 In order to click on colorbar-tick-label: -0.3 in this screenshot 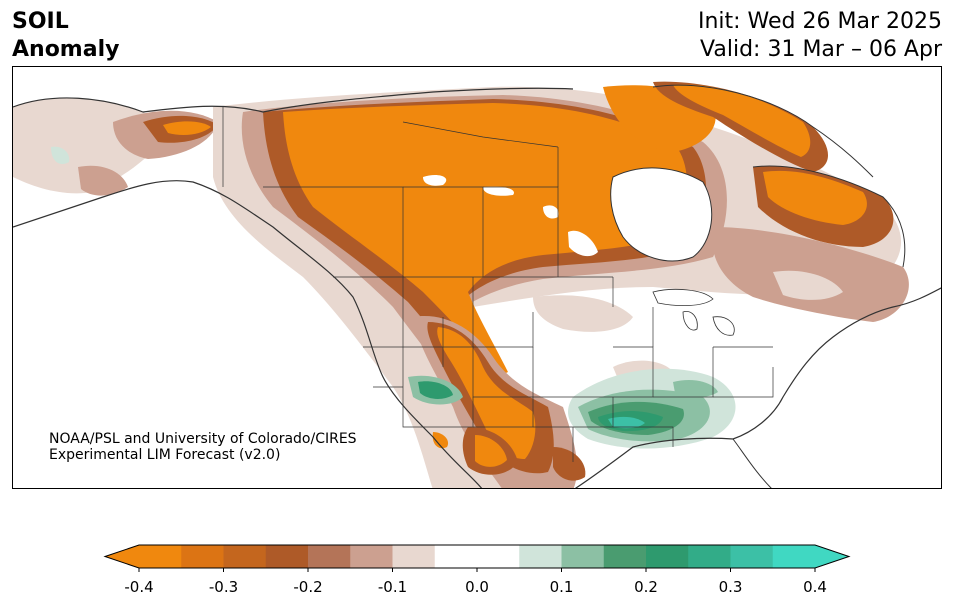, I will do `click(223, 587)`.